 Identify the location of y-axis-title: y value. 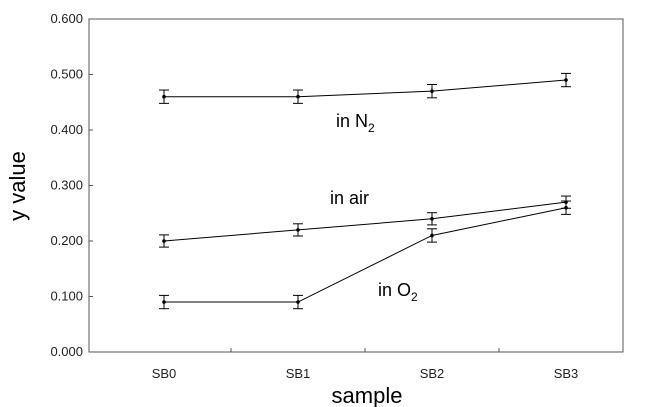
(17, 186).